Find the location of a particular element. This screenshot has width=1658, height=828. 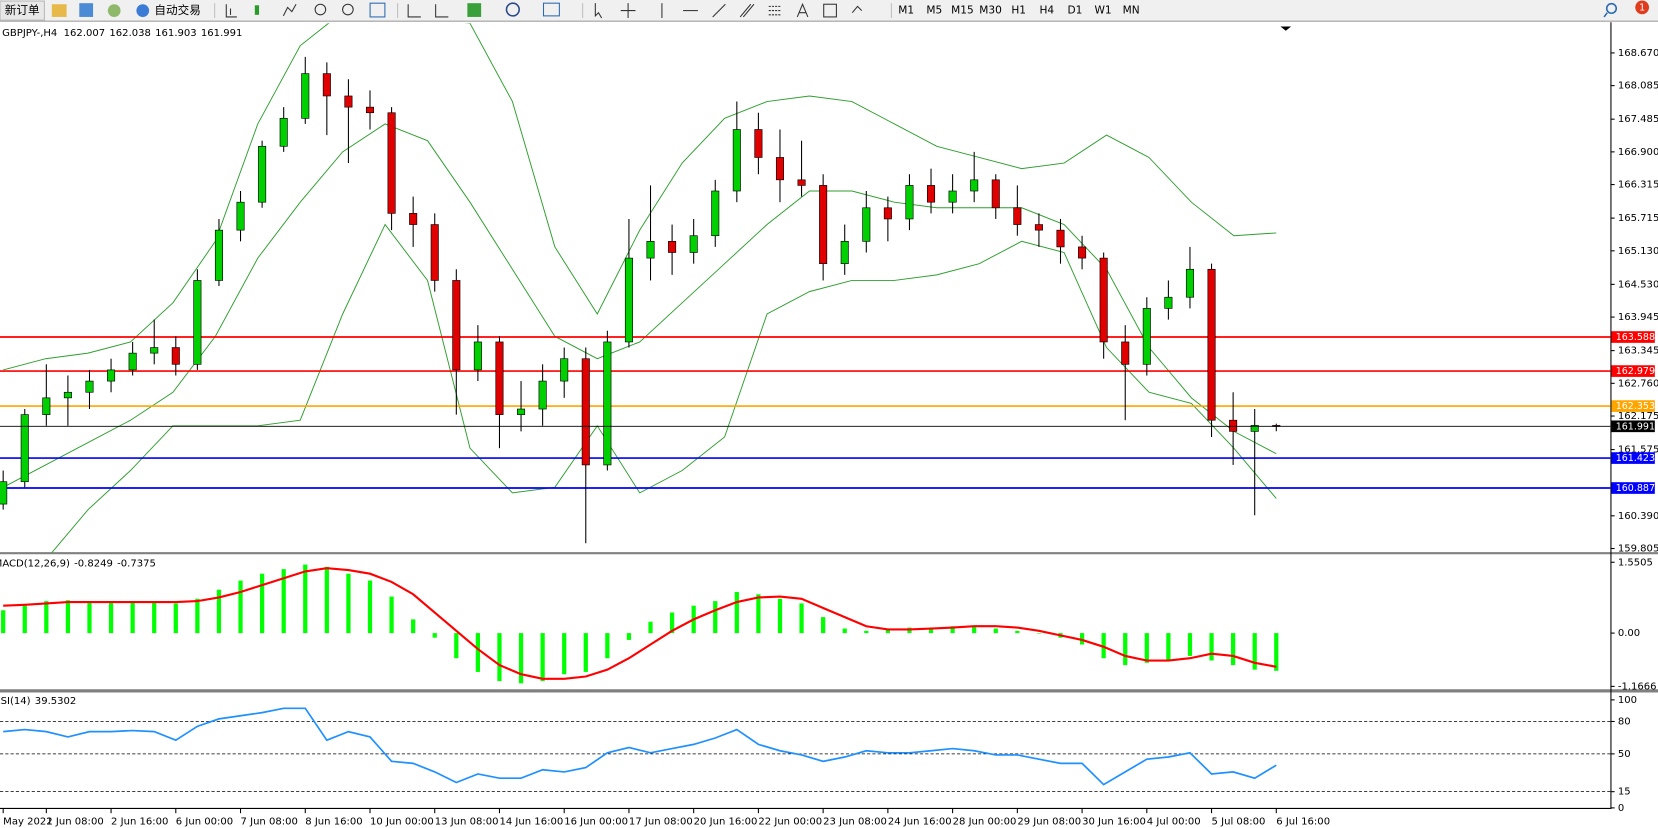

macd-signal is located at coordinates (640, 623).